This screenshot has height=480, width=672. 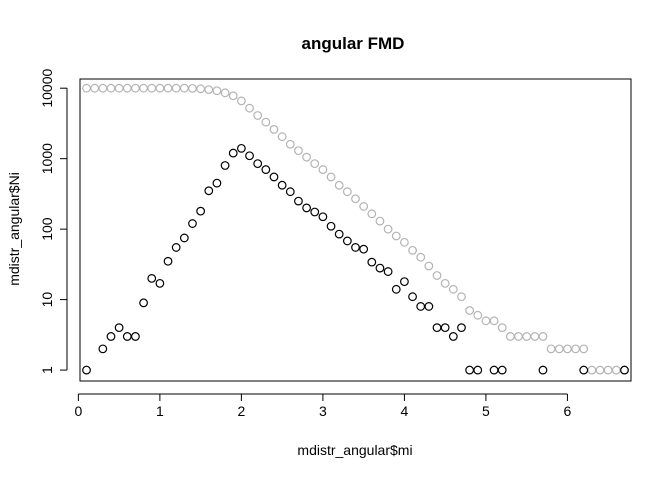 What do you see at coordinates (14, 229) in the screenshot?
I see `y-axis-label: mdistr_angular$Ni` at bounding box center [14, 229].